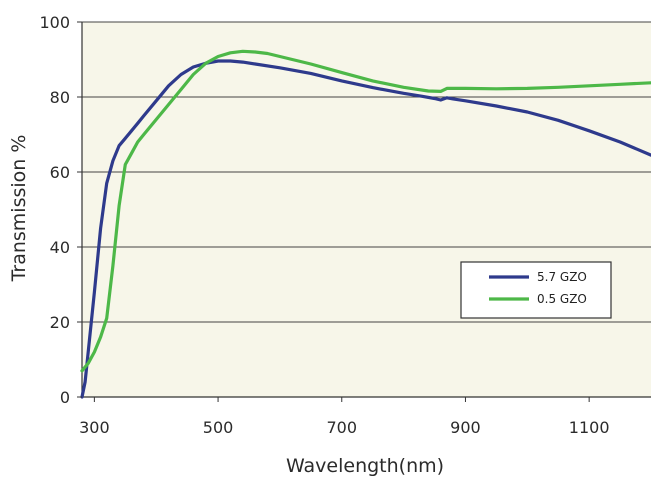 The image size is (651, 477). I want to click on x-tick-label-900: 900, so click(465, 427).